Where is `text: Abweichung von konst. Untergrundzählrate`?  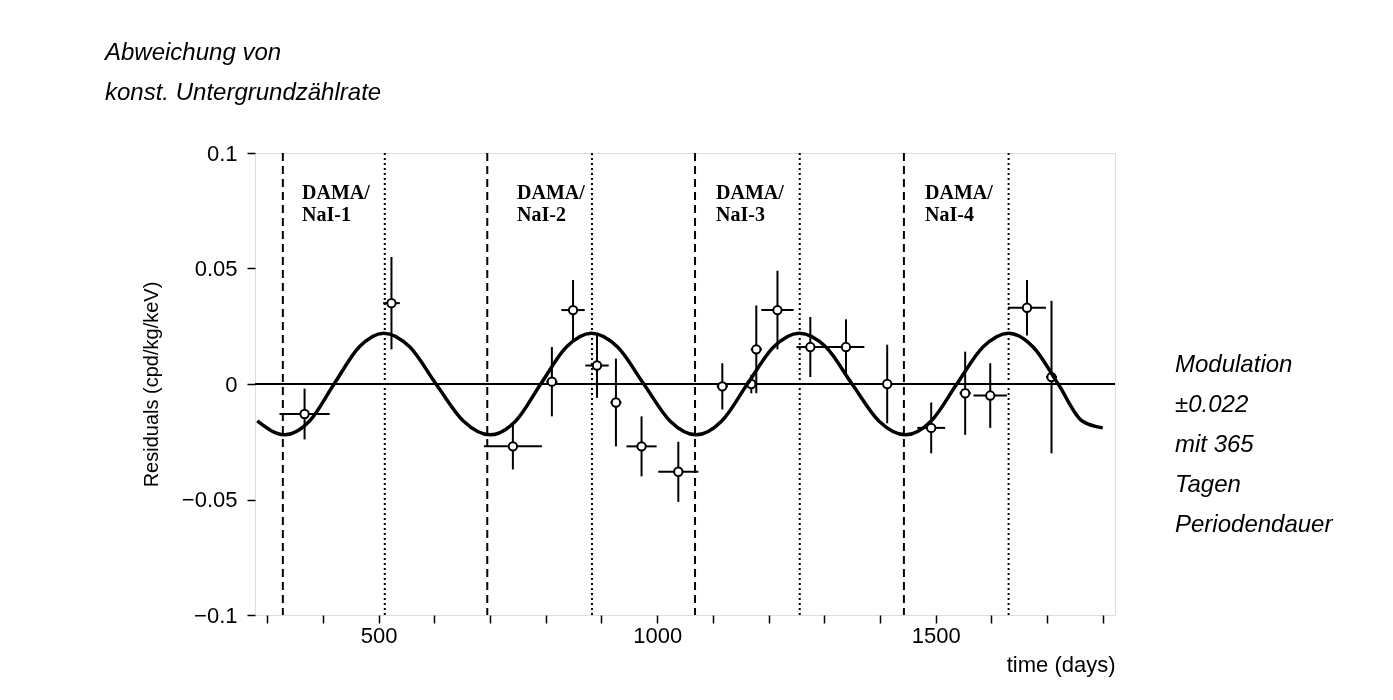
text: Abweichung von konst. Untergrundzählrate is located at coordinates (242, 71).